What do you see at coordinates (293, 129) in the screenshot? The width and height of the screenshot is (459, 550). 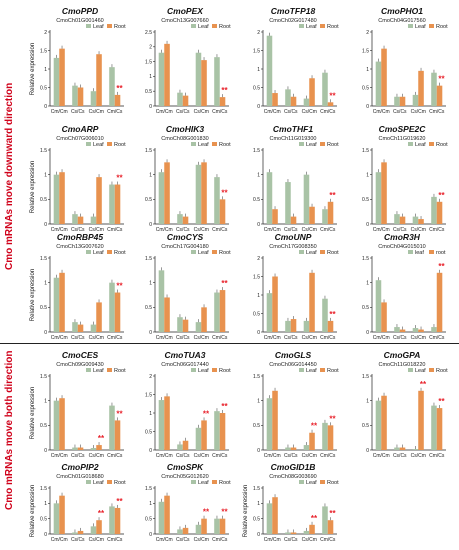 I see `chart-title: CmoTHF1` at bounding box center [293, 129].